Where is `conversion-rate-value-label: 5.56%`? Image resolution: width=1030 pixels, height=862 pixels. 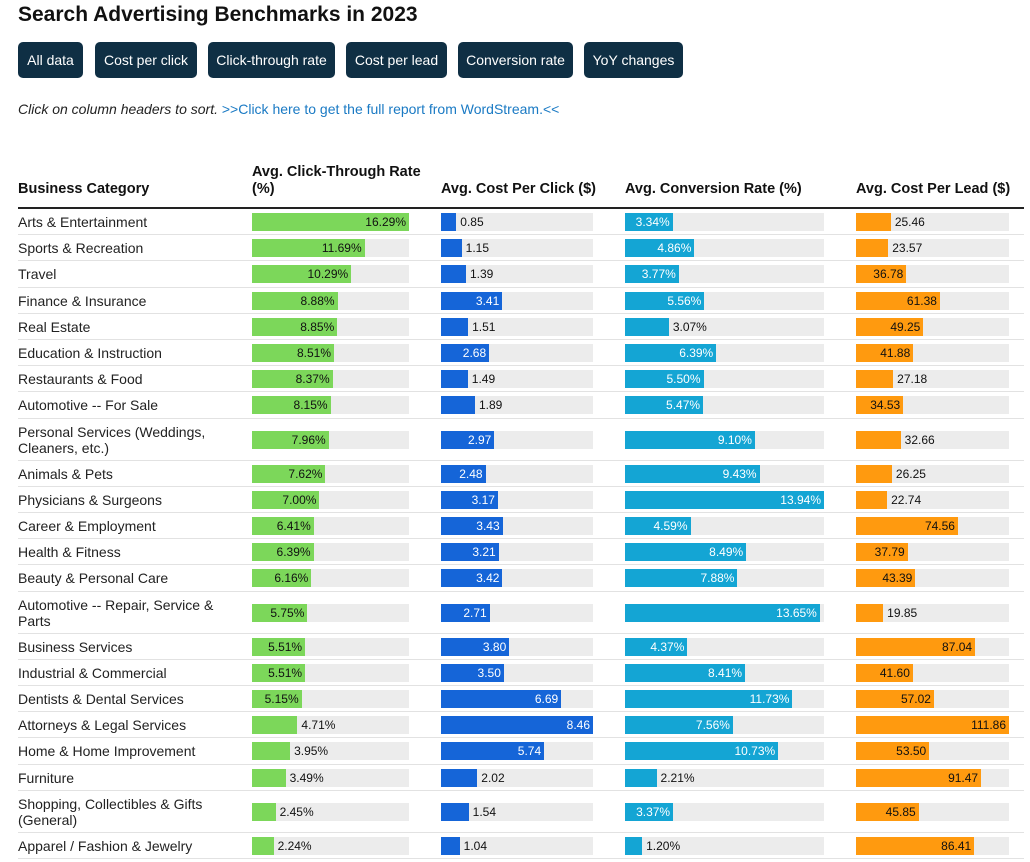
conversion-rate-value-label: 5.56% is located at coordinates (684, 300).